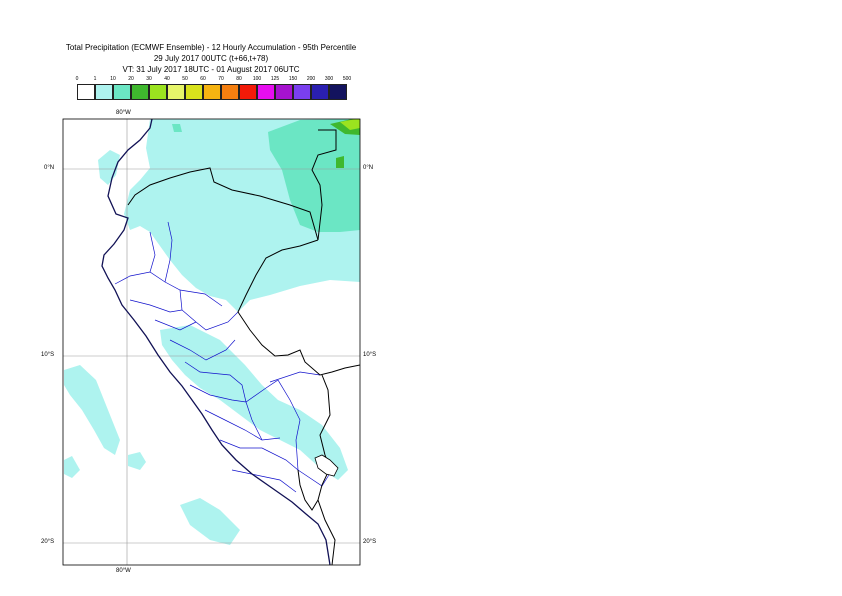 Image resolution: width=842 pixels, height=596 pixels. What do you see at coordinates (123, 113) in the screenshot?
I see `top-longitude-label: 80°W` at bounding box center [123, 113].